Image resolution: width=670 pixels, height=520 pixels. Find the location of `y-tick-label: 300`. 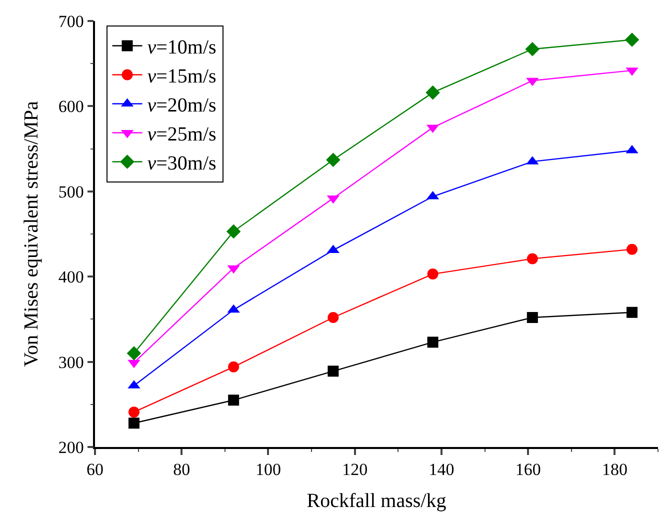

y-tick-label: 300 is located at coordinates (71, 362).